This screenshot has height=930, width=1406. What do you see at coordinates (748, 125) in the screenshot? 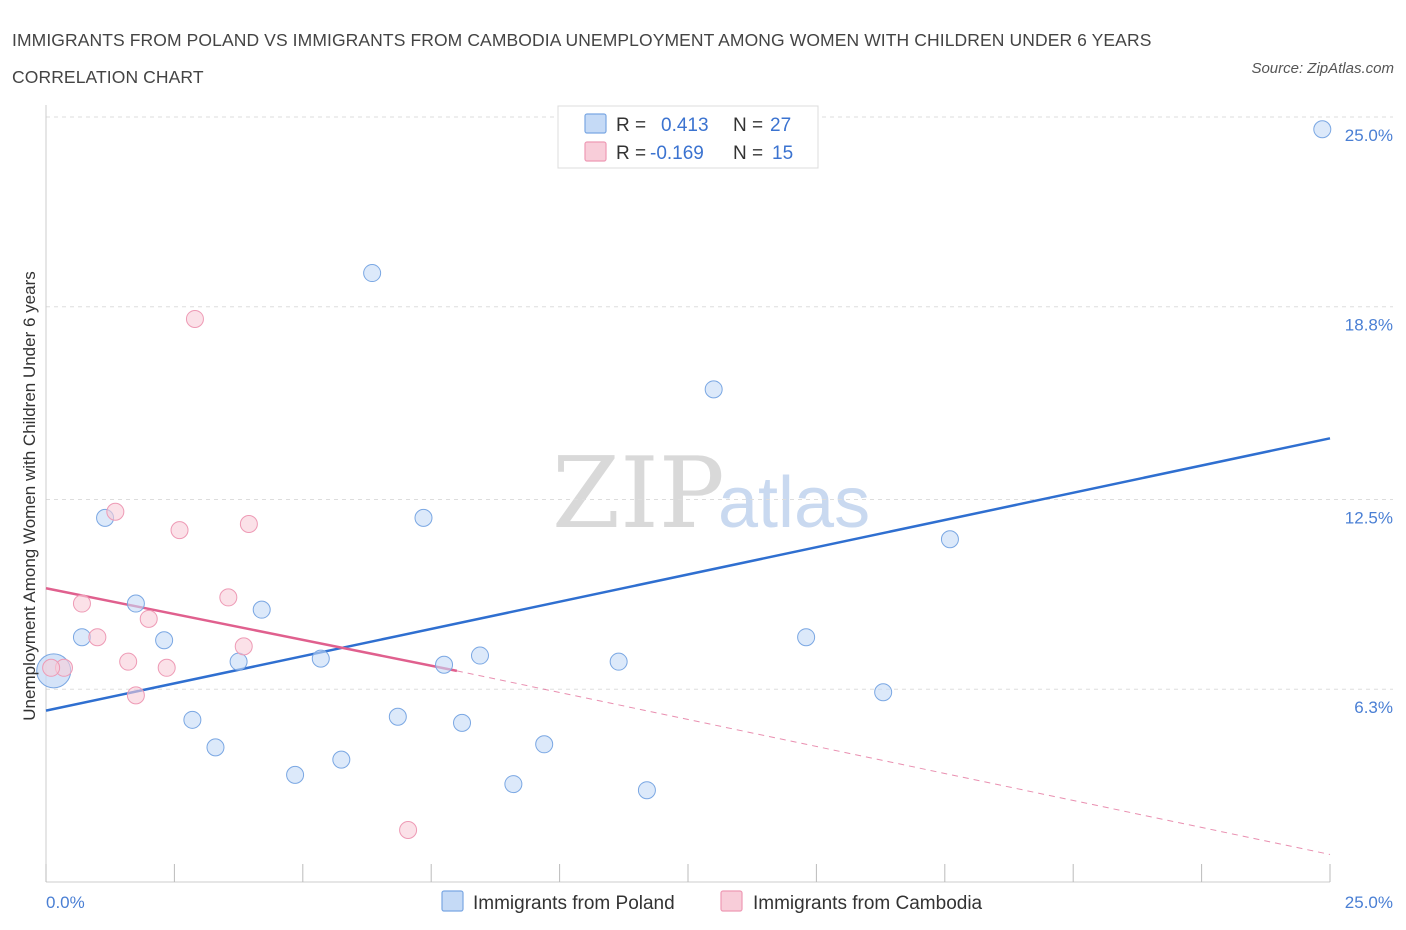
I see `legend-n-label-poland: N =` at bounding box center [748, 125].